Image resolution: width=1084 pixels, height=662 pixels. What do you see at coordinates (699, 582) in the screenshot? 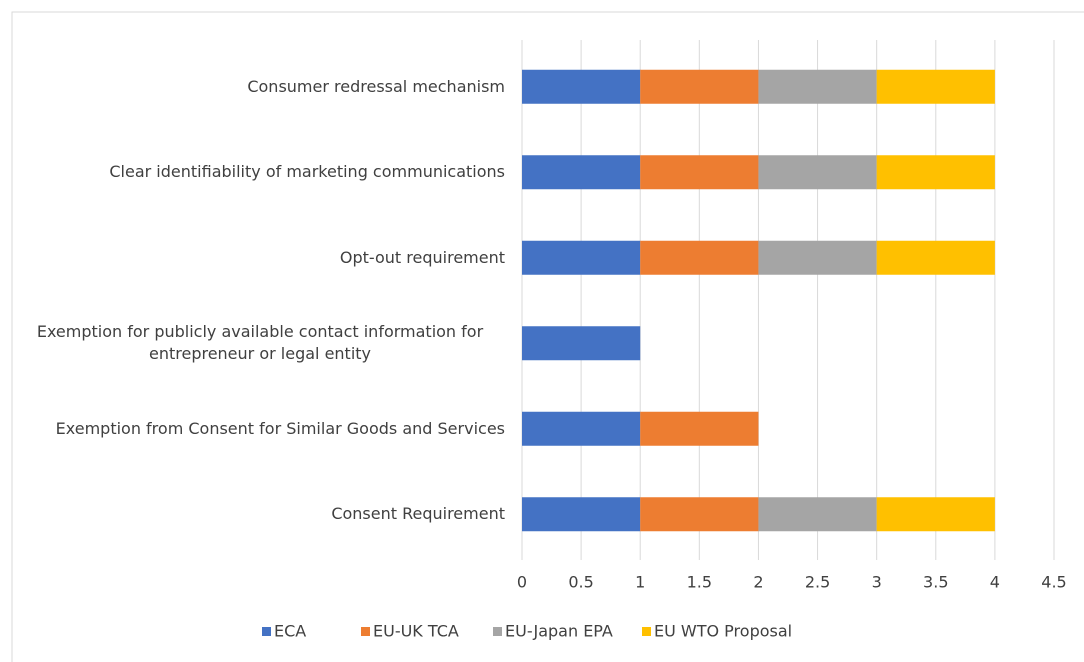
I see `x-tick-label: 1.5` at bounding box center [699, 582].